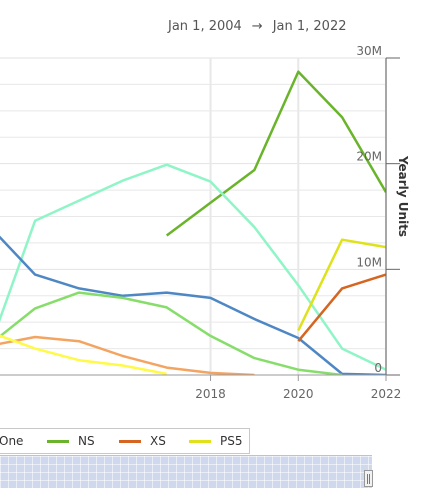  I want to click on x-tick-label: 2020, so click(298, 394).